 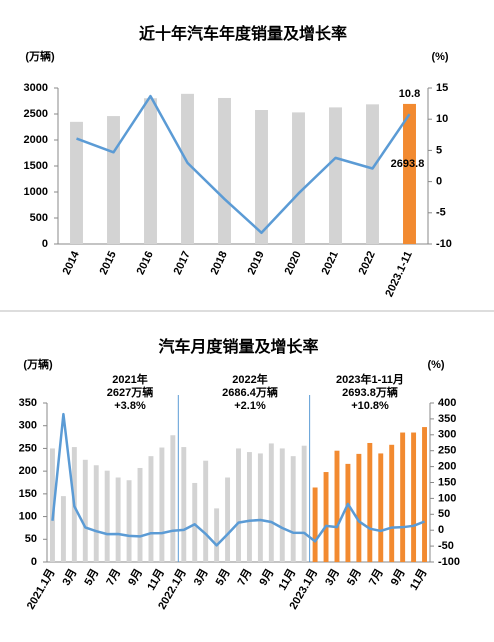 What do you see at coordinates (36, 114) in the screenshot?
I see `y-tick-label: 2500` at bounding box center [36, 114].